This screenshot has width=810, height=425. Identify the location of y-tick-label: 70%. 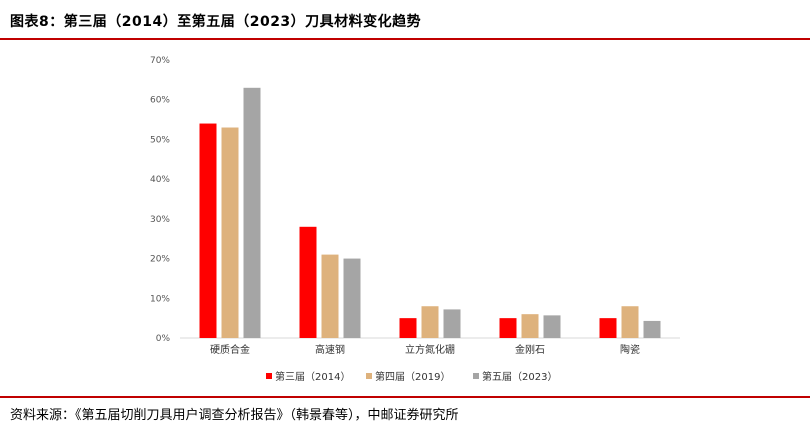
(160, 61).